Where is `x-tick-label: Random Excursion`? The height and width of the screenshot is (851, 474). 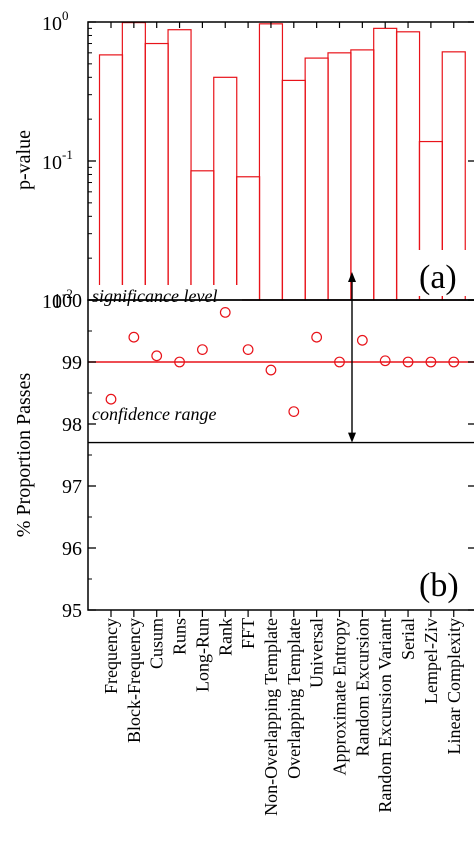 x-tick-label: Random Excursion is located at coordinates (362, 687).